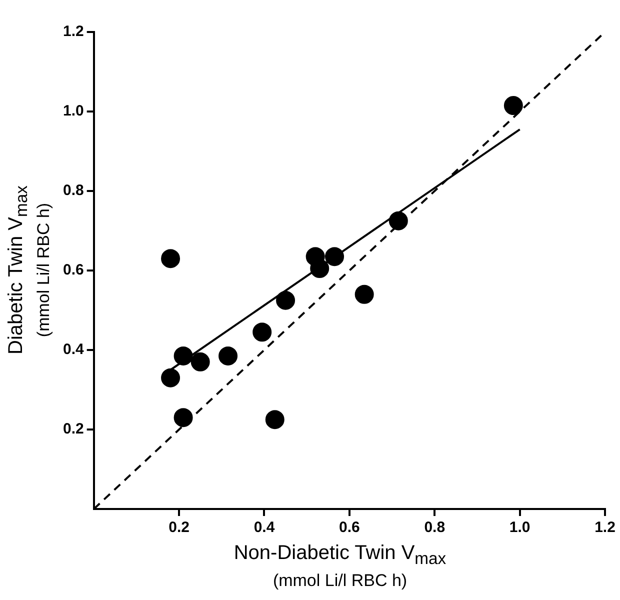  I want to click on y-tick-label: 0.2, so click(73, 429).